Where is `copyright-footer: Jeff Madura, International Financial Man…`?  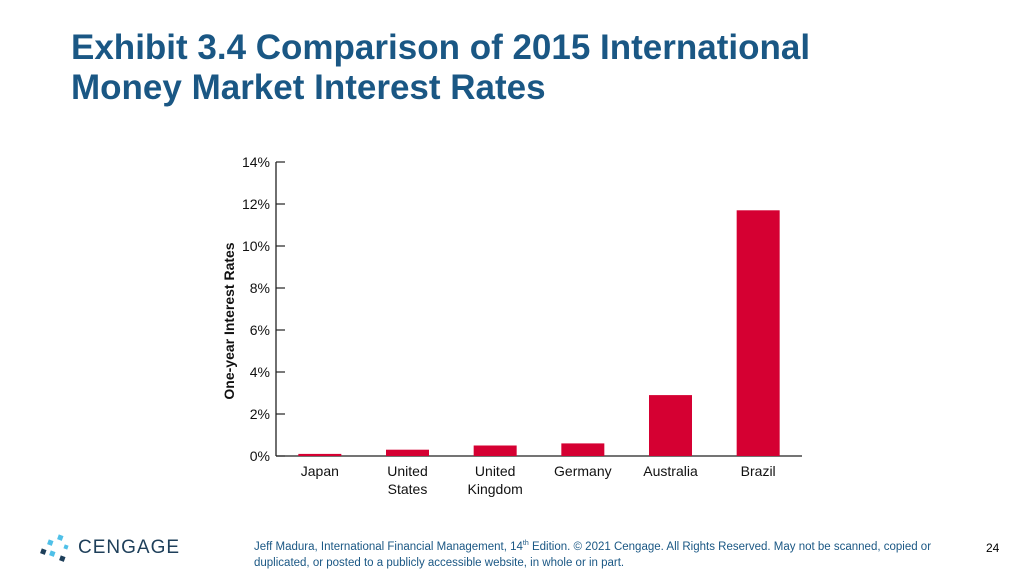
copyright-footer: Jeff Madura, International Financial Man… is located at coordinates (609, 553).